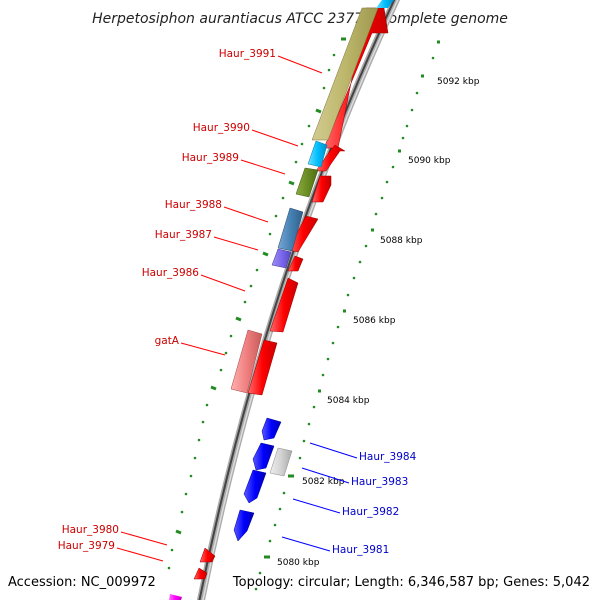 This screenshot has height=600, width=600. I want to click on gene-label: Haur_3987, so click(183, 235).